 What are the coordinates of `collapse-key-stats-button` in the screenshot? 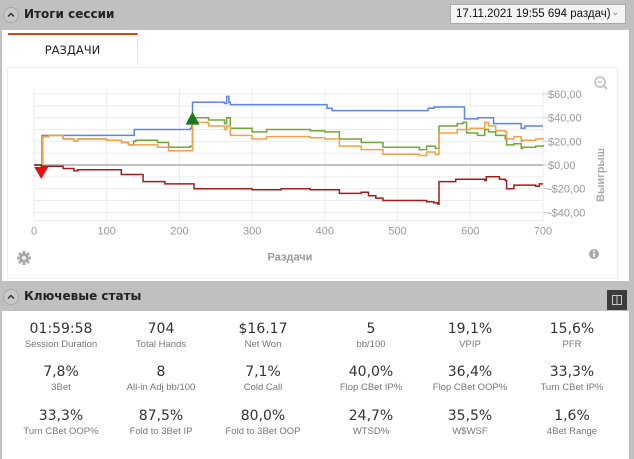 It's located at (11, 297).